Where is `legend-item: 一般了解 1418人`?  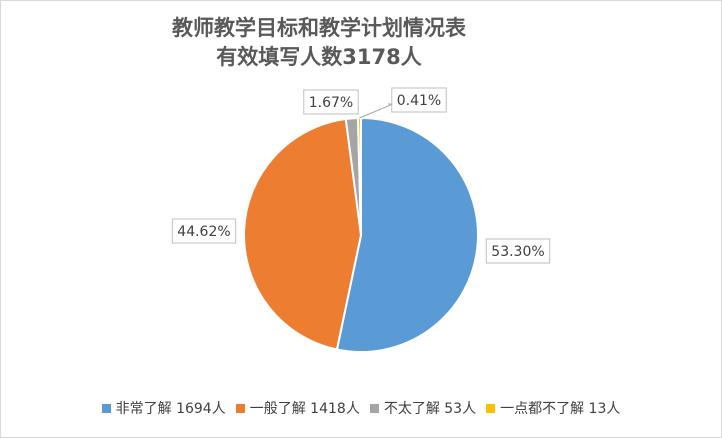 legend-item: 一般了解 1418人 is located at coordinates (297, 408).